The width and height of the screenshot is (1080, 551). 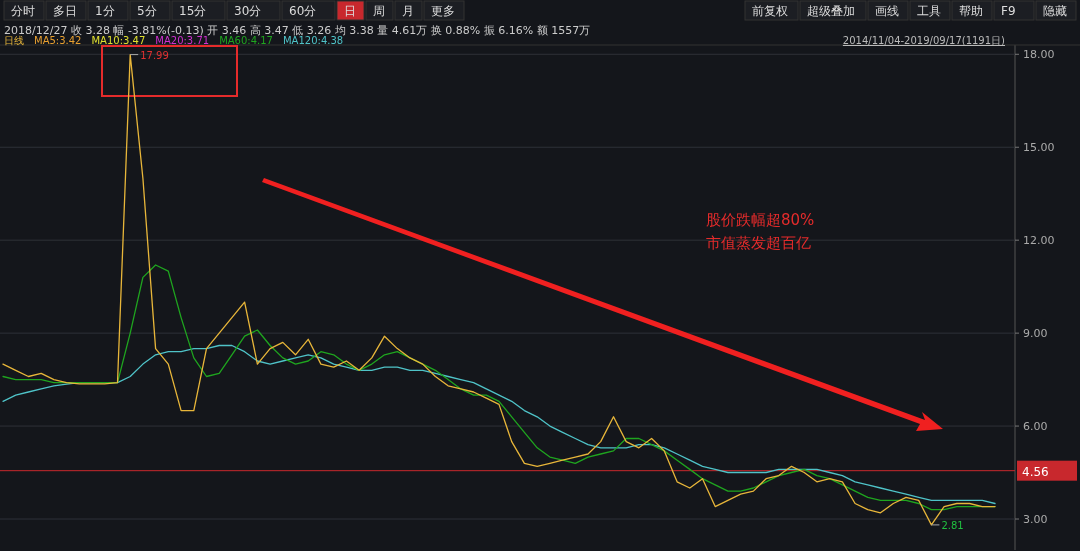 I want to click on text: MA60:4.17, so click(x=246, y=40).